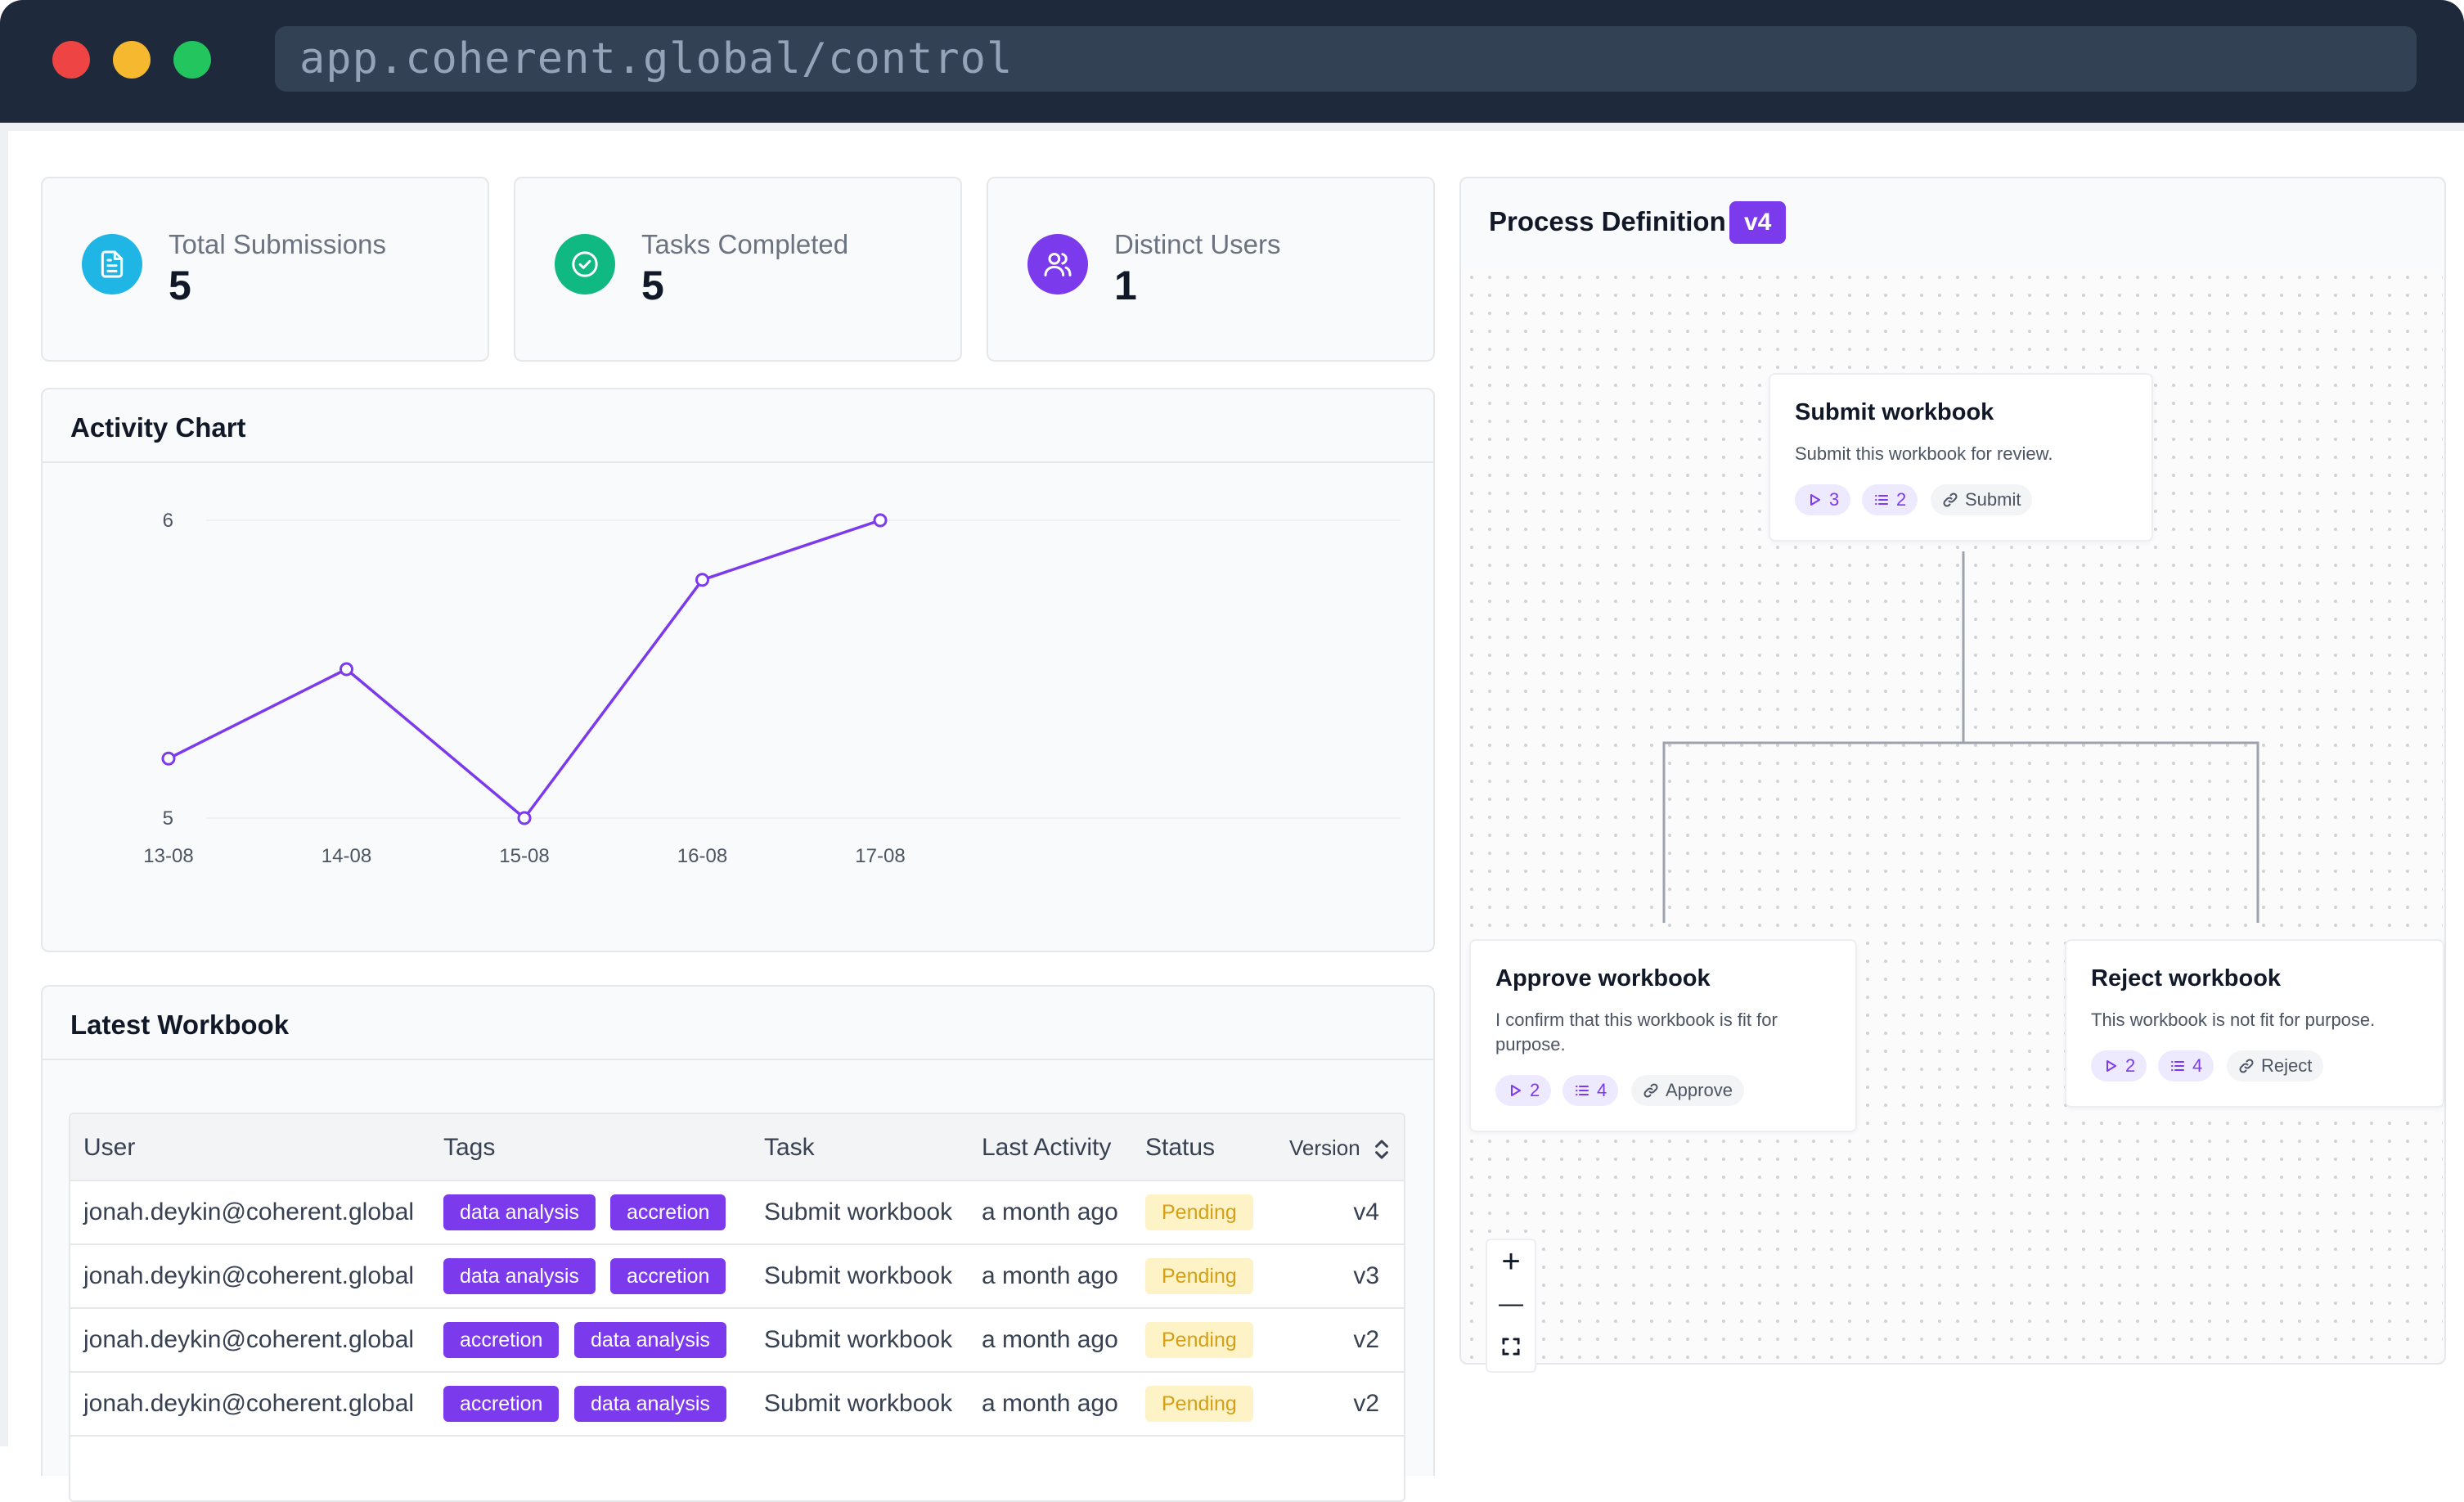 This screenshot has height=1502, width=2464. I want to click on activity-line-chart: 5 6 13-08 14-08 15-08 16-08 17-08, so click(772, 689).